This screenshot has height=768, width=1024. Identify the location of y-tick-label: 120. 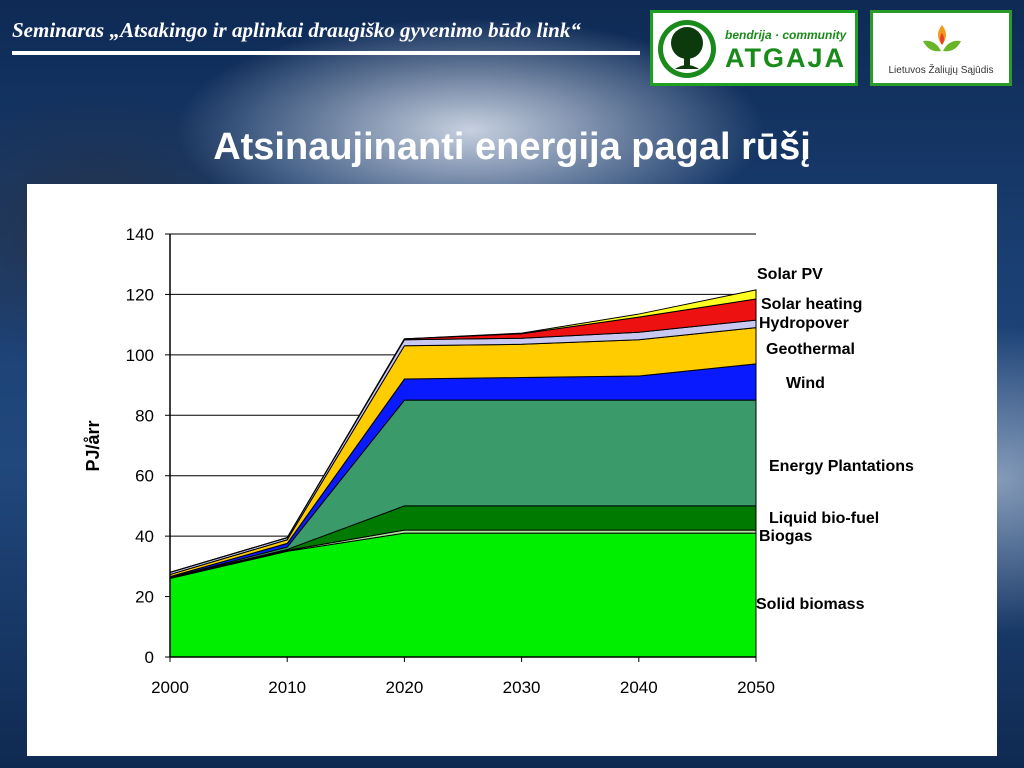
(140, 294).